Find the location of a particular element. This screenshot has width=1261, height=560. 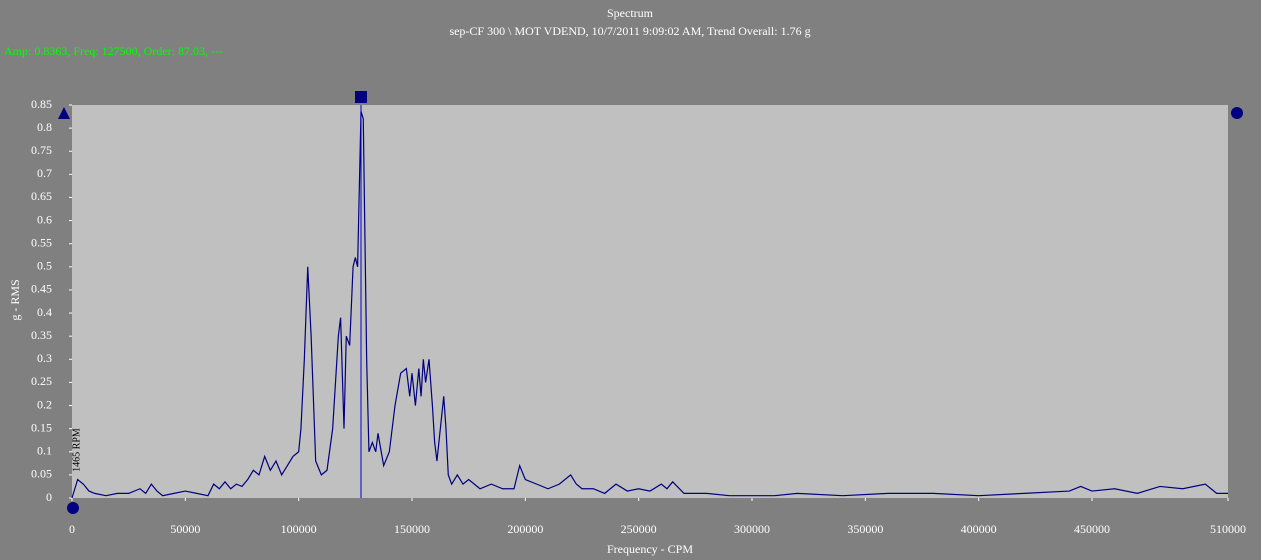

y-tick-label: 0.25 is located at coordinates (41, 381).